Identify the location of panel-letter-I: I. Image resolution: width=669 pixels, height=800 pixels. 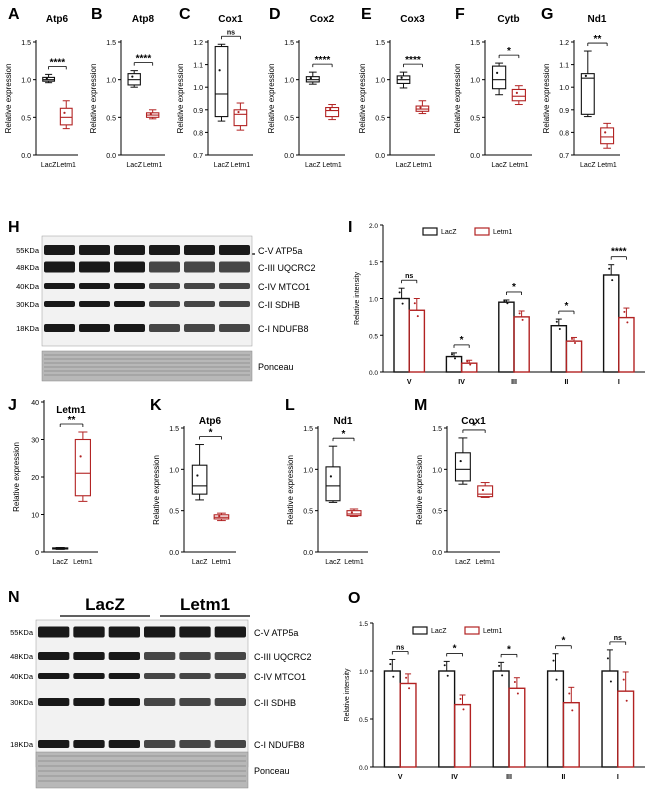
(350, 227).